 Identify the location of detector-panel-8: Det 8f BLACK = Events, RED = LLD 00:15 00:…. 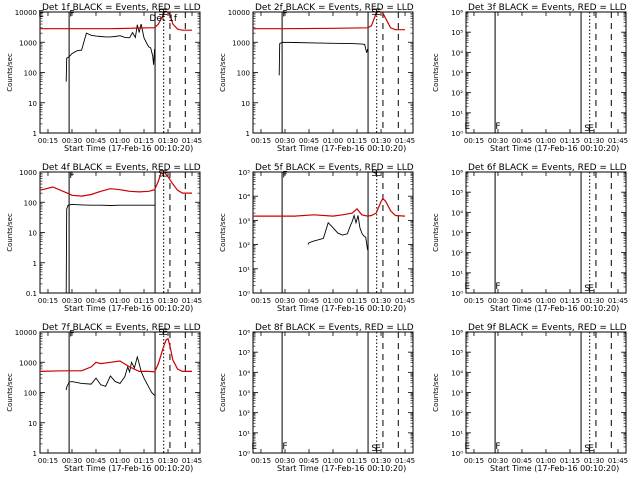
(317, 398).